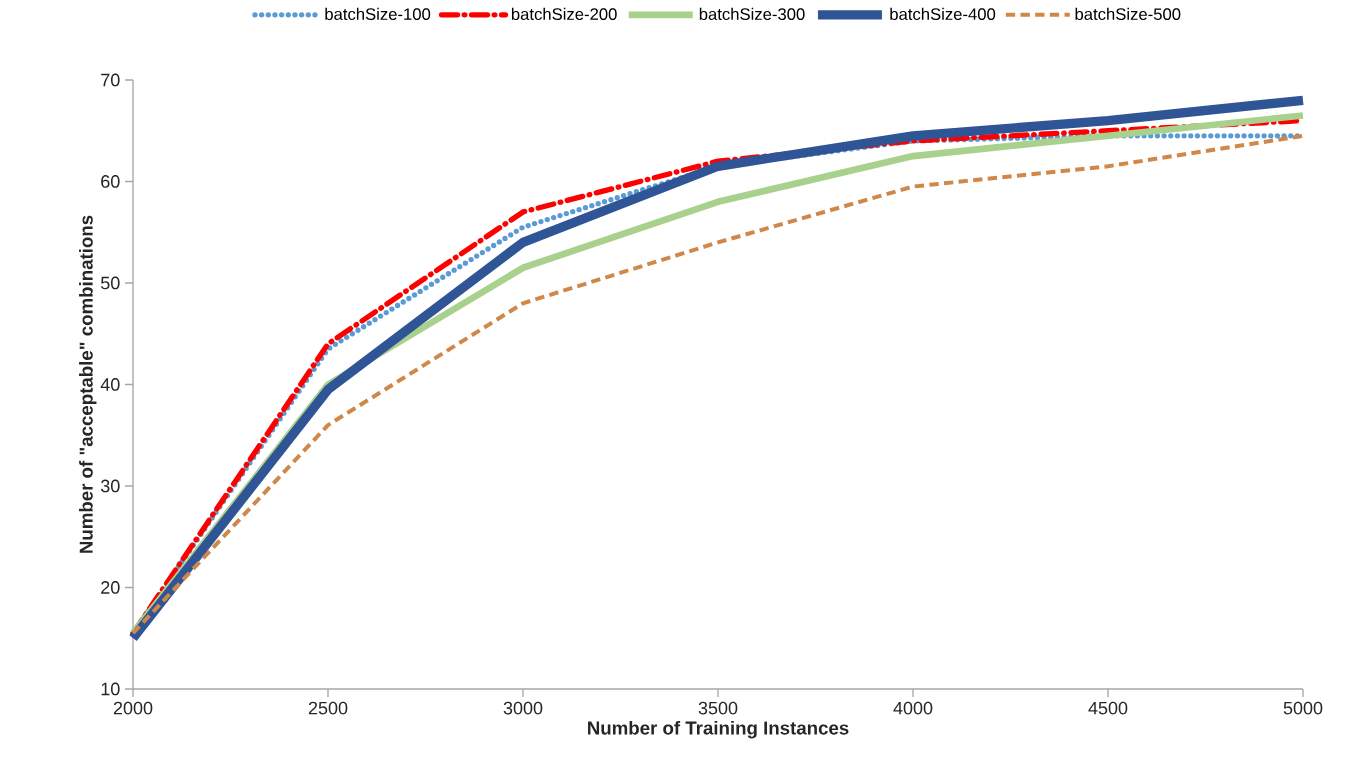 The width and height of the screenshot is (1355, 777). I want to click on y-tick-label: 20, so click(110, 587).